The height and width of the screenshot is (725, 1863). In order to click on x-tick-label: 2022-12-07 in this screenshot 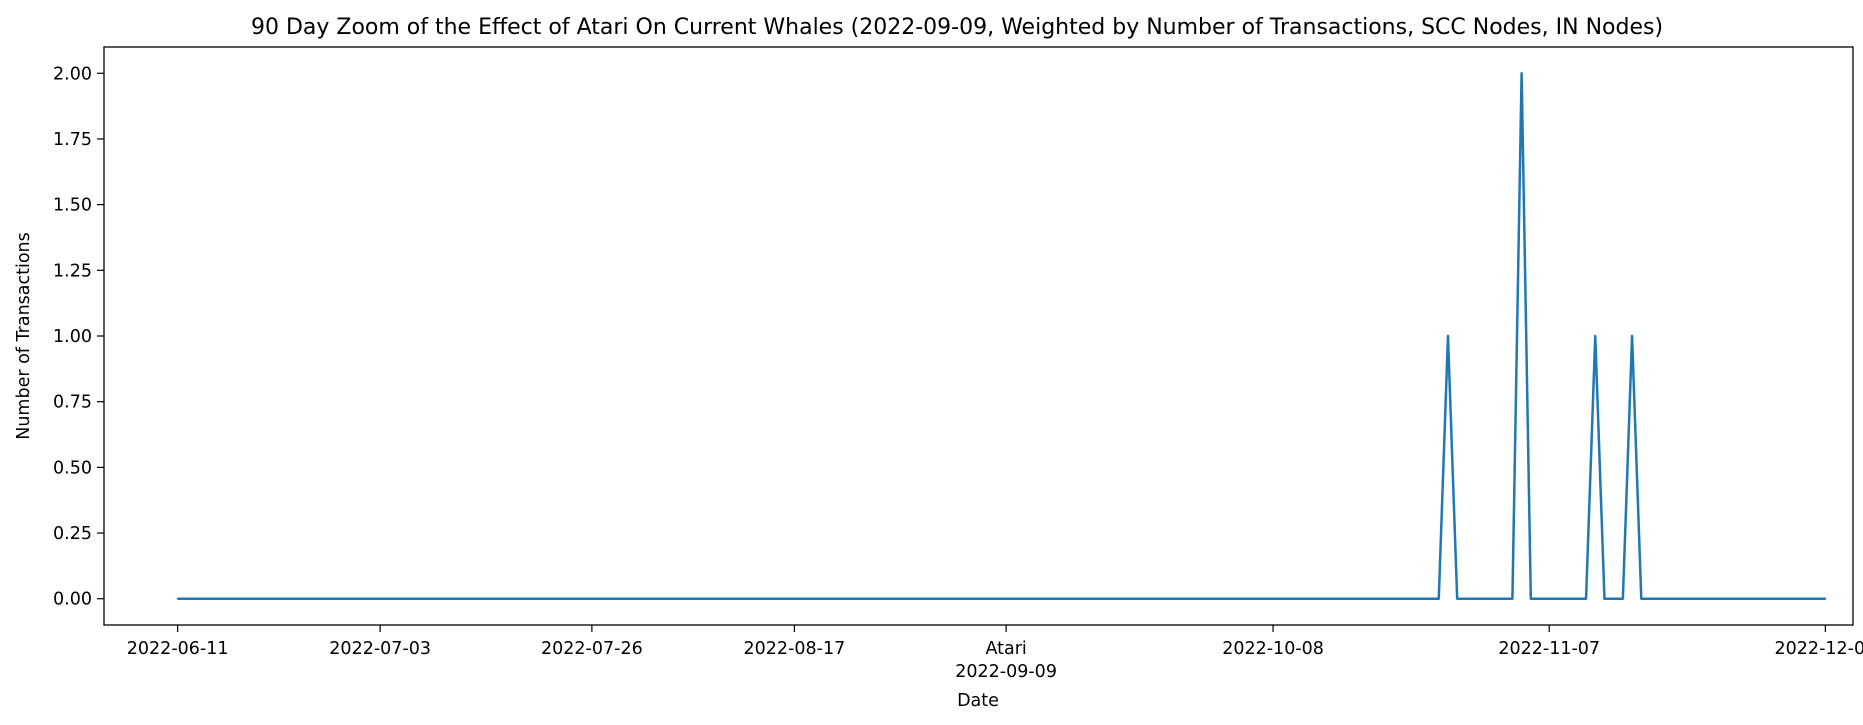, I will do `click(1819, 649)`.